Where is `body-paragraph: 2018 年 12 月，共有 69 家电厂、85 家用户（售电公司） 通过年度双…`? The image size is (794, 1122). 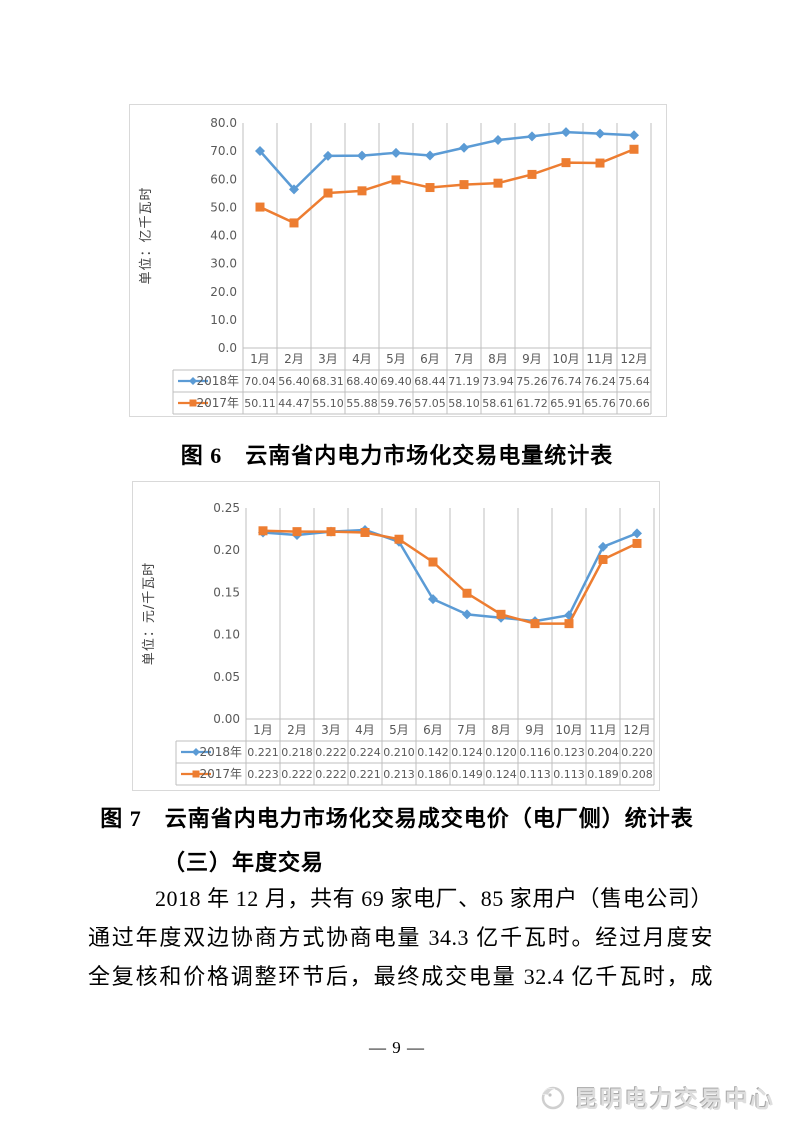
body-paragraph: 2018 年 12 月，共有 69 家电厂、85 家用户（售电公司） 通过年度双… is located at coordinates (400, 937).